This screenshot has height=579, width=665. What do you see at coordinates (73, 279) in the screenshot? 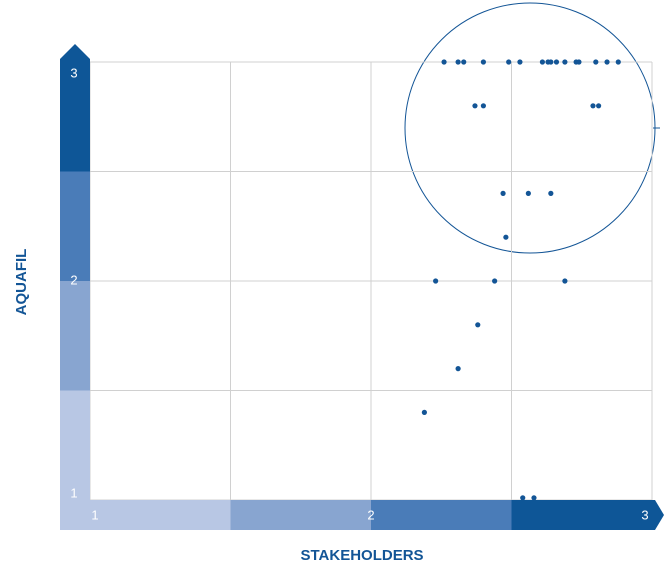
I see `y-tick-label: 2` at bounding box center [73, 279].